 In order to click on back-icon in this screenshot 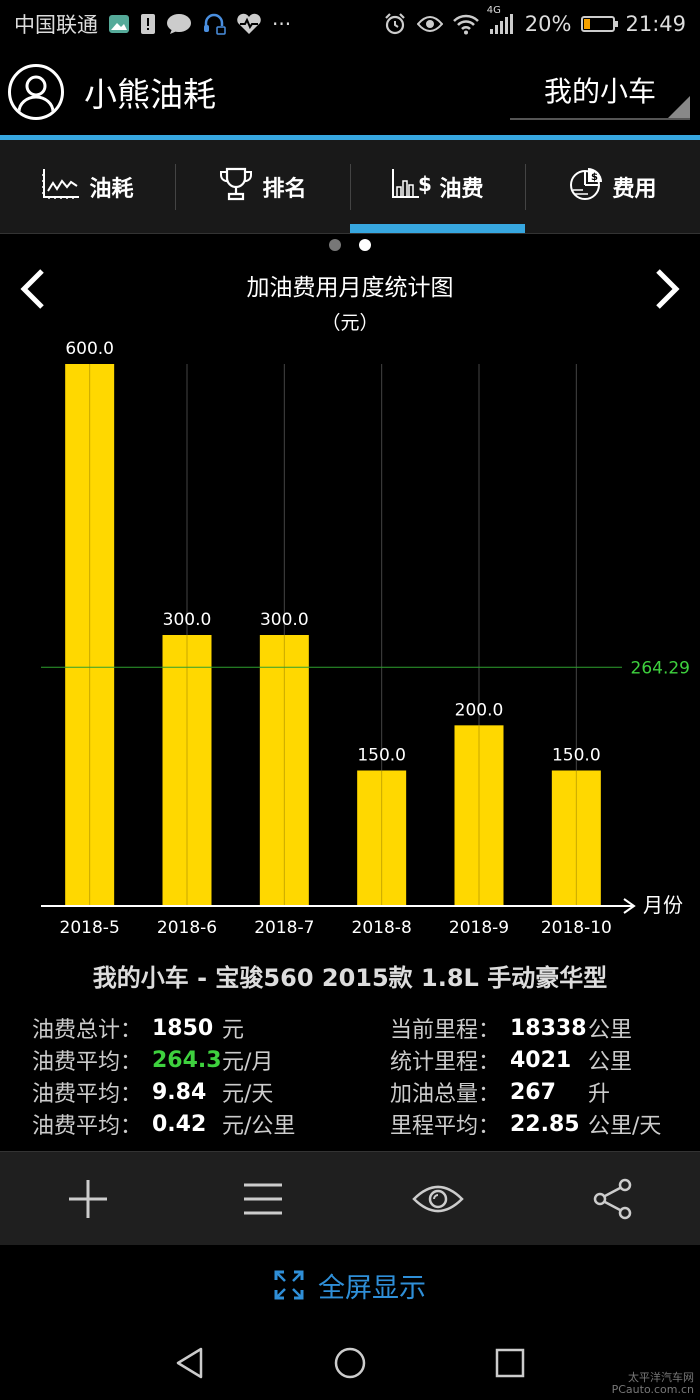, I will do `click(190, 1363)`.